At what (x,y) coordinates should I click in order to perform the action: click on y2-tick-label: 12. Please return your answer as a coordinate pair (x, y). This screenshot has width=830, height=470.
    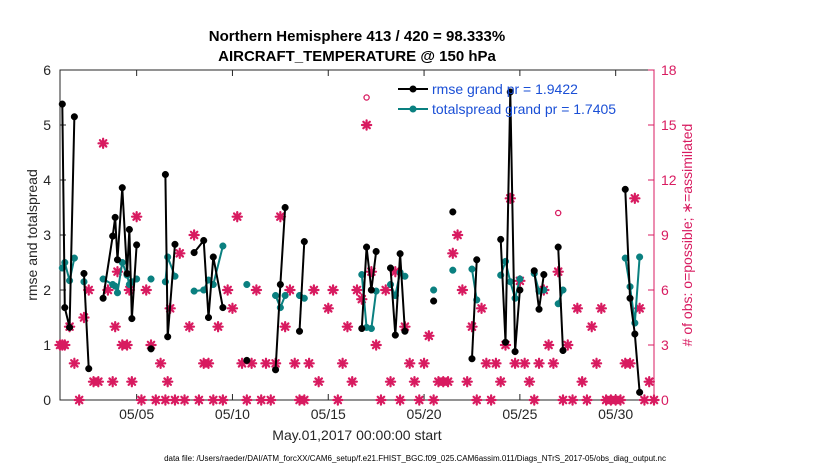
    Looking at the image, I should click on (669, 180).